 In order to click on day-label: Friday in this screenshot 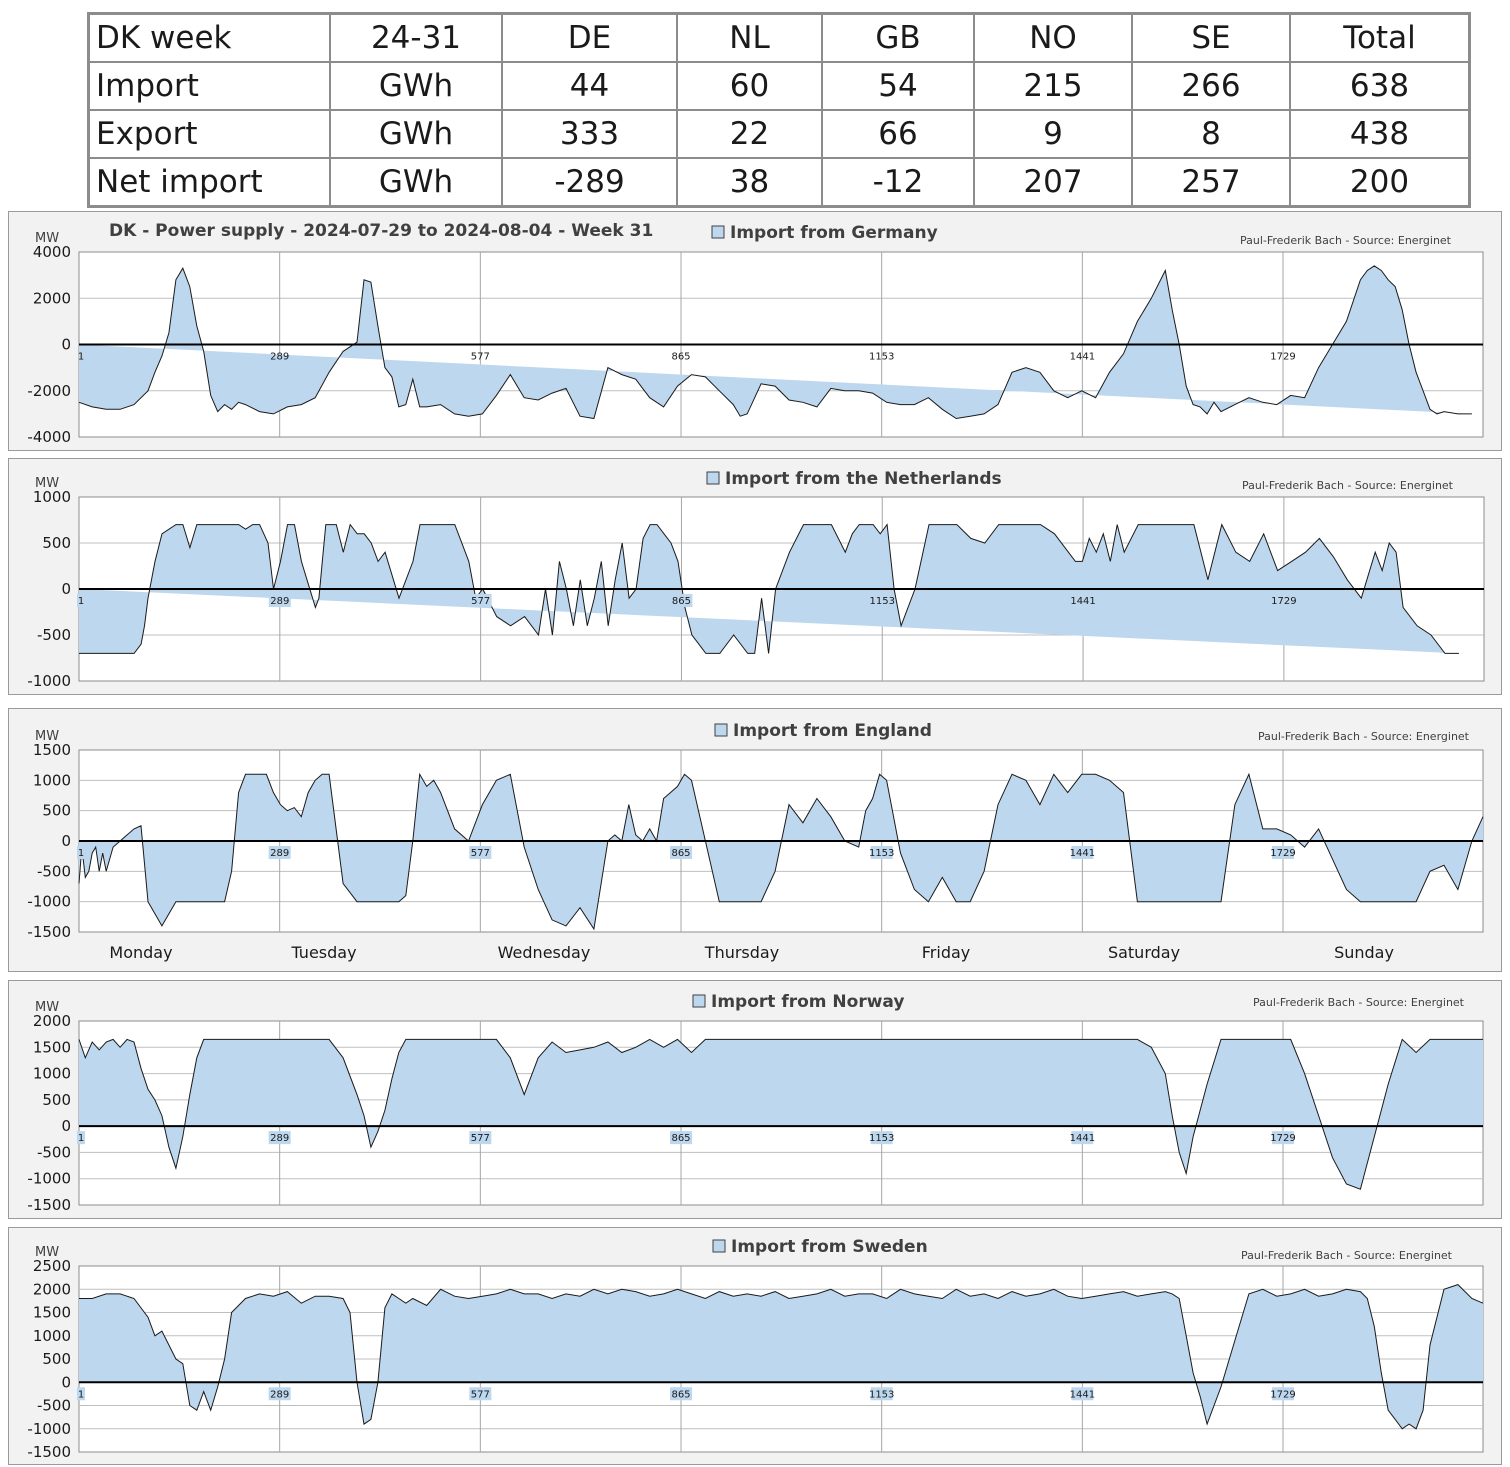, I will do `click(946, 952)`.